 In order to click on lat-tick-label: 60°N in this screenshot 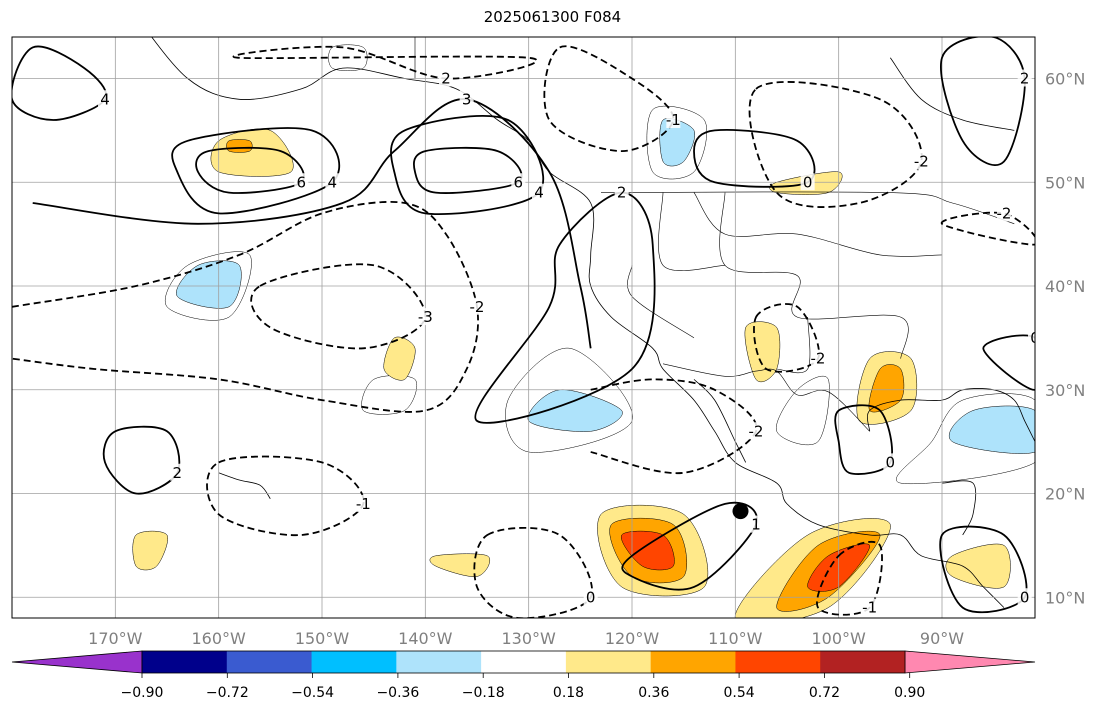, I will do `click(1065, 79)`.